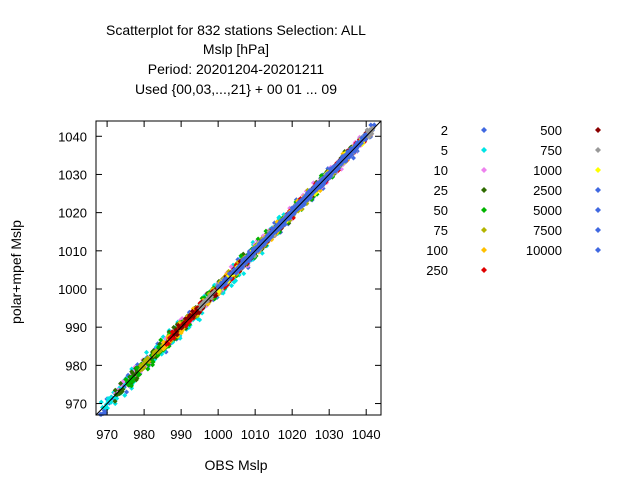  I want to click on y-axis-label: polar+mpef Mslp, so click(16, 272).